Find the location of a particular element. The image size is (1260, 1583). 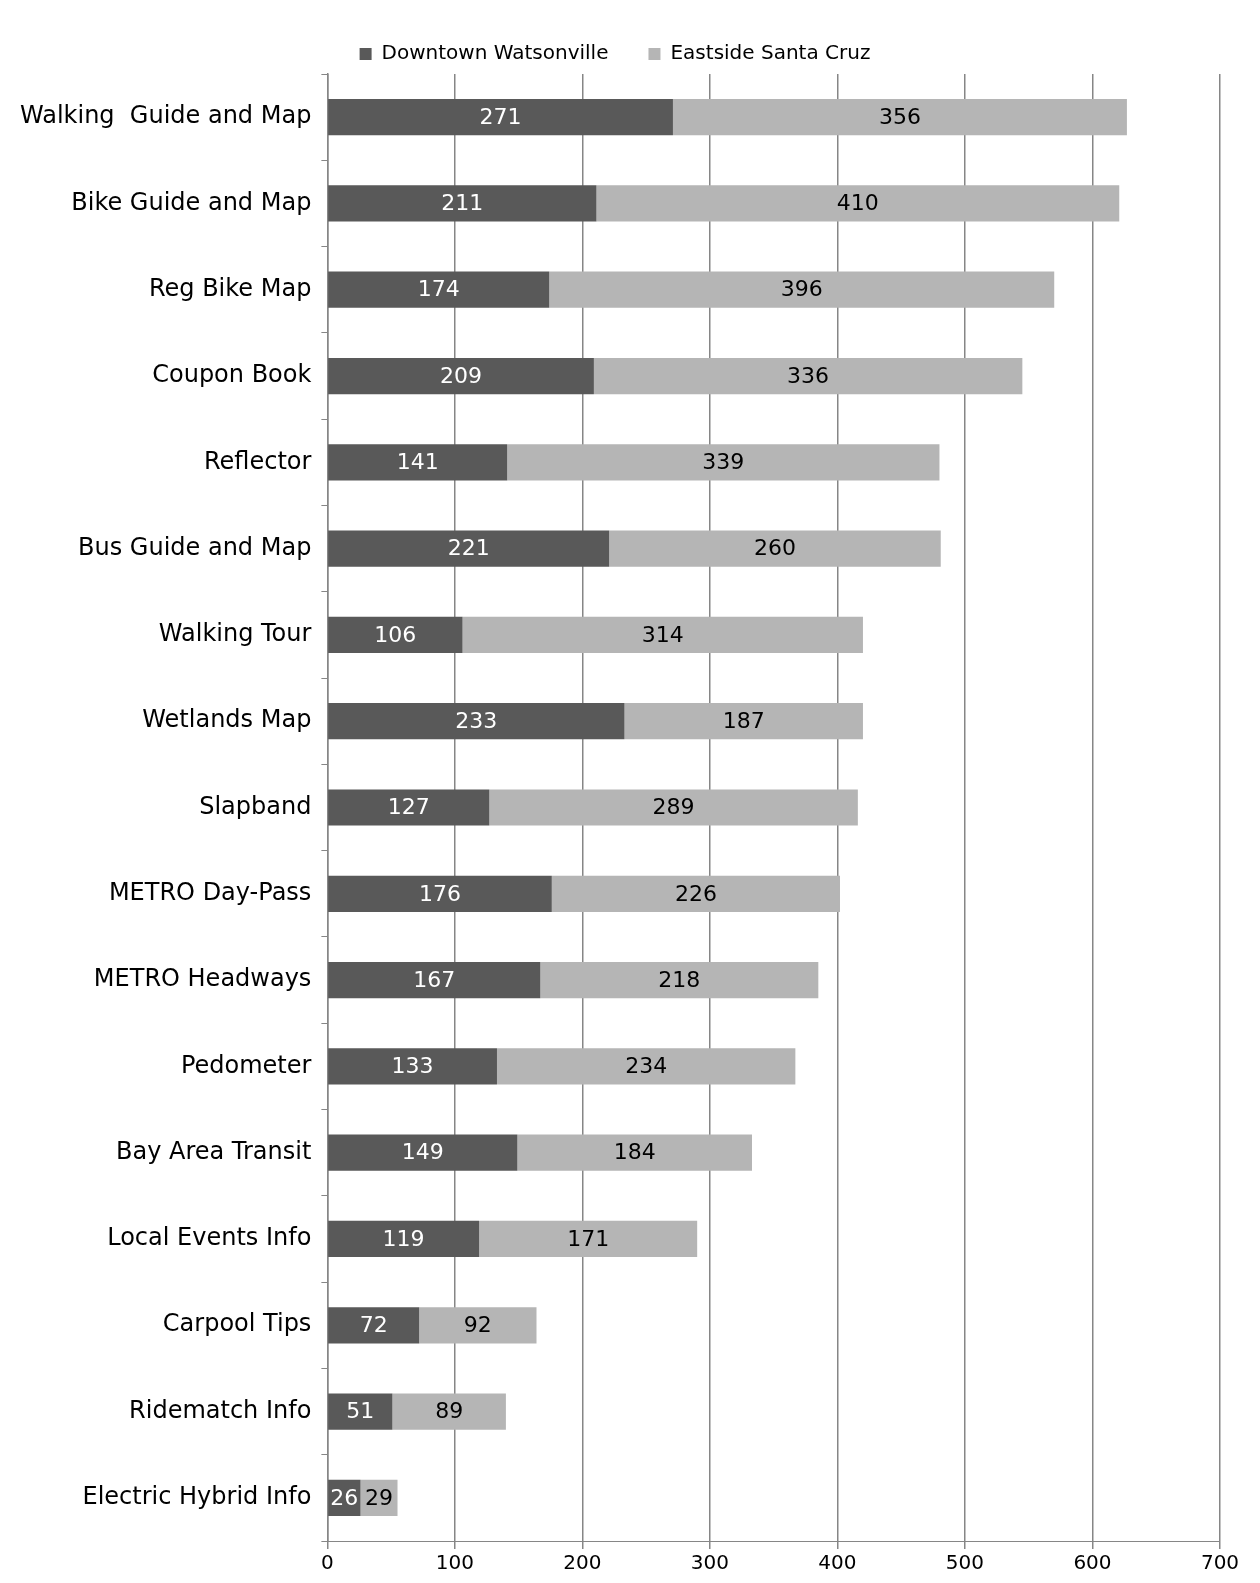

data-label: 234 is located at coordinates (646, 1066).